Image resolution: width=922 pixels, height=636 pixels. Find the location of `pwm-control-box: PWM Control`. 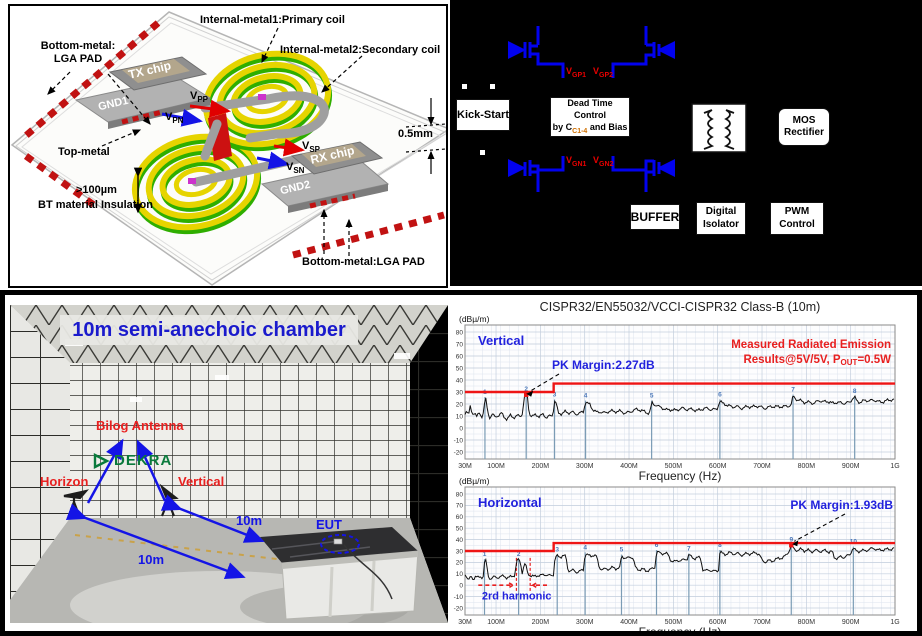

pwm-control-box: PWM Control is located at coordinates (797, 218).